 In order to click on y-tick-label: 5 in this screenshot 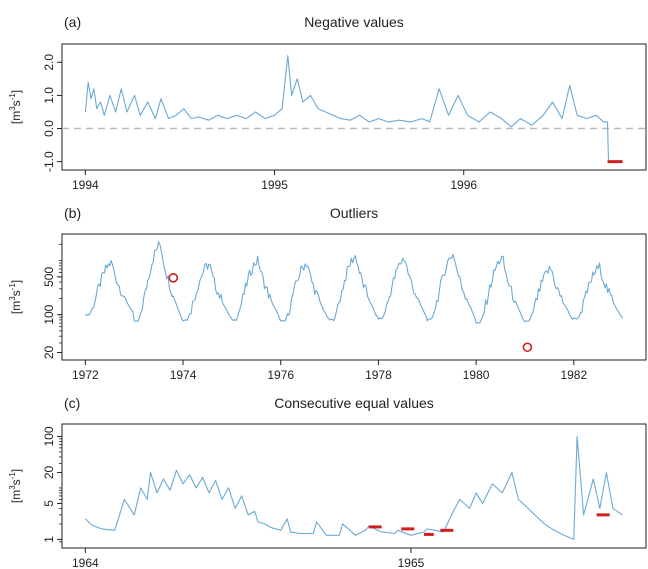, I will do `click(49, 503)`.